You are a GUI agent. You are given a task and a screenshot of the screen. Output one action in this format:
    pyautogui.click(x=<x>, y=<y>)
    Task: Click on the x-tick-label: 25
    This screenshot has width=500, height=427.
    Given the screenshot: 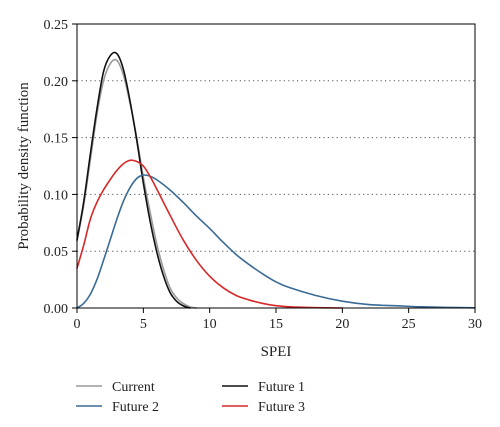 What is the action you would take?
    pyautogui.click(x=409, y=324)
    